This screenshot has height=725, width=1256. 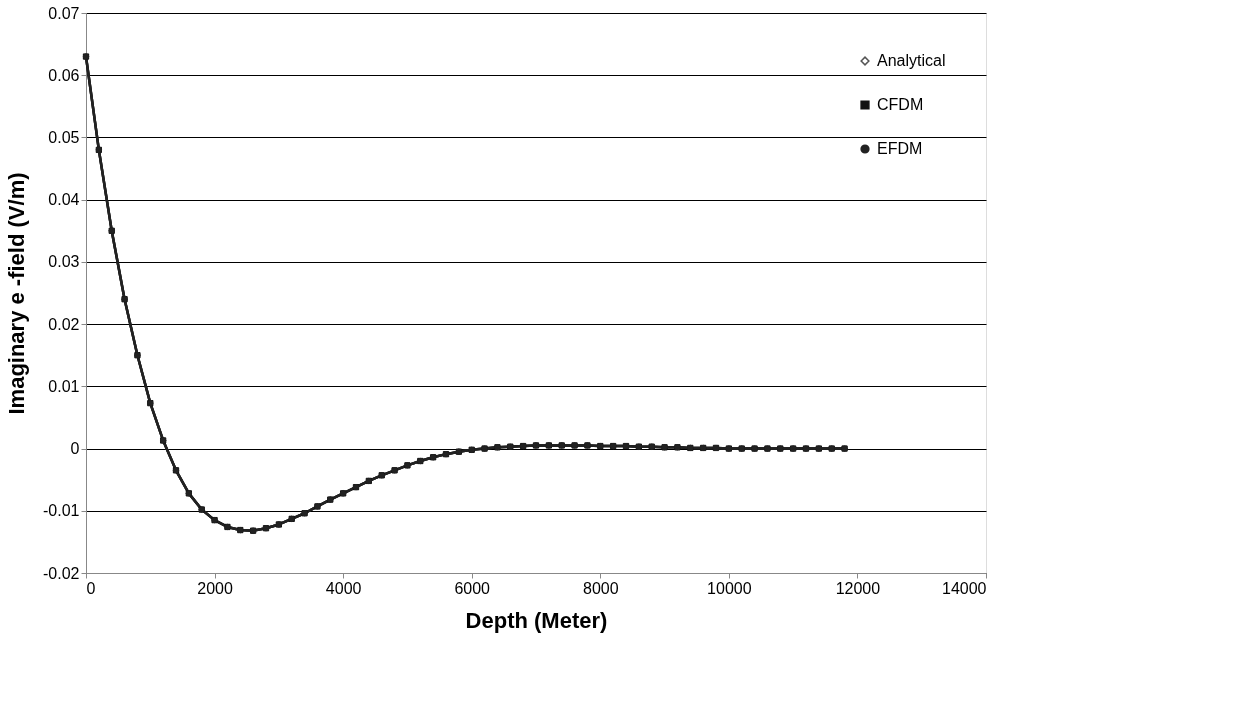 What do you see at coordinates (17, 293) in the screenshot?
I see `y-axis-title: Imaginary e -field (V/m)` at bounding box center [17, 293].